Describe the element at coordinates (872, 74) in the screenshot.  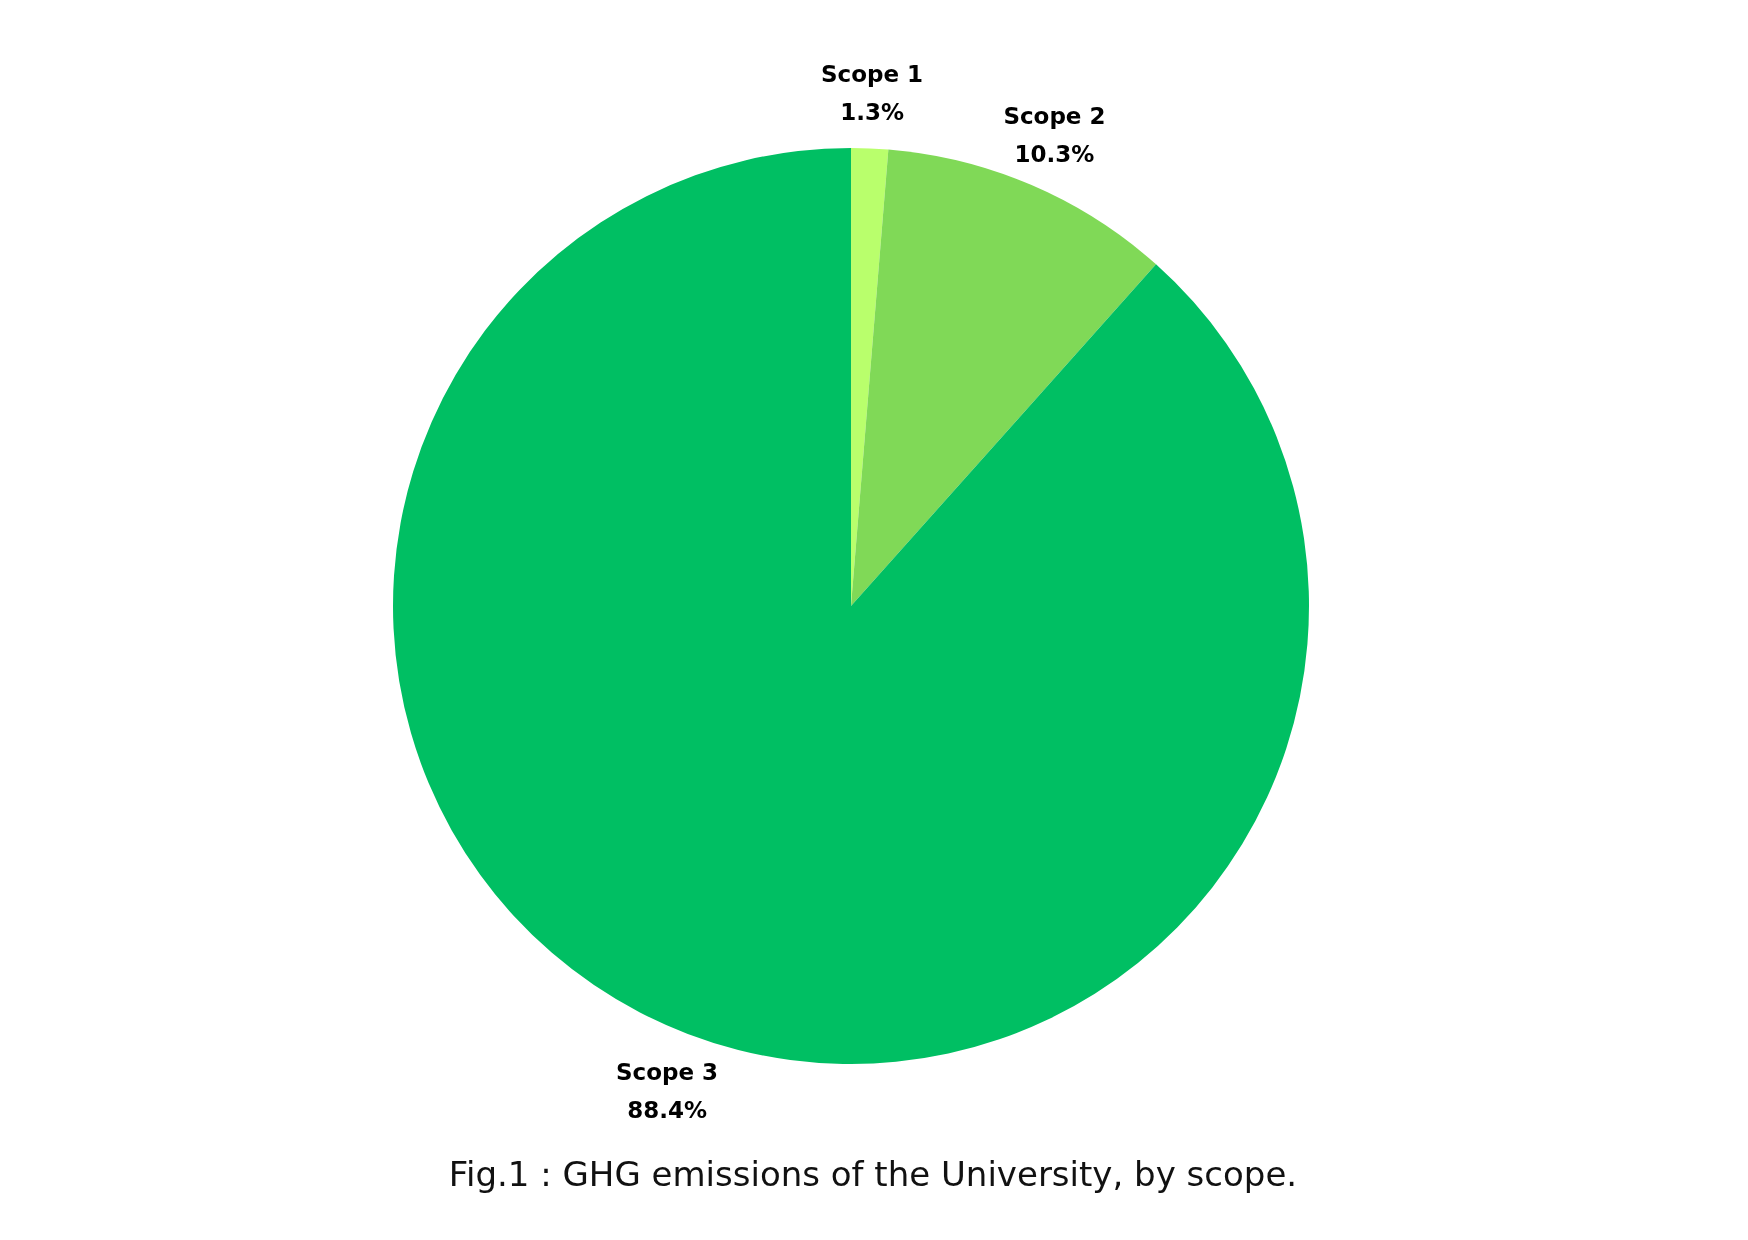
I see `slice-label: Scope 1` at that location.